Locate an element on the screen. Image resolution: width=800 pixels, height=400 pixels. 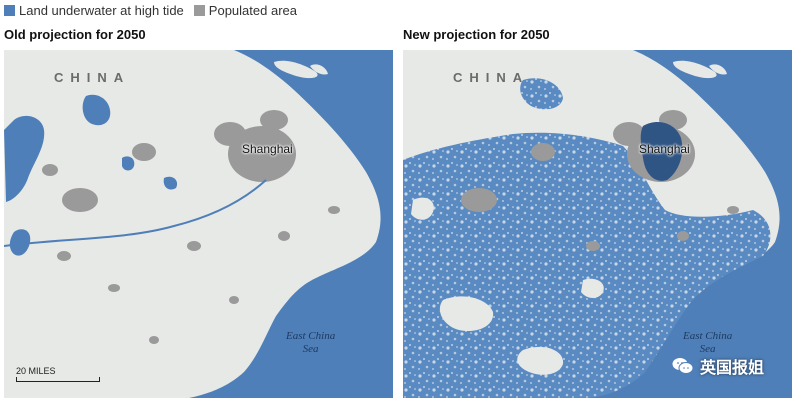
scale-bar: 20 MILES is located at coordinates (58, 374).